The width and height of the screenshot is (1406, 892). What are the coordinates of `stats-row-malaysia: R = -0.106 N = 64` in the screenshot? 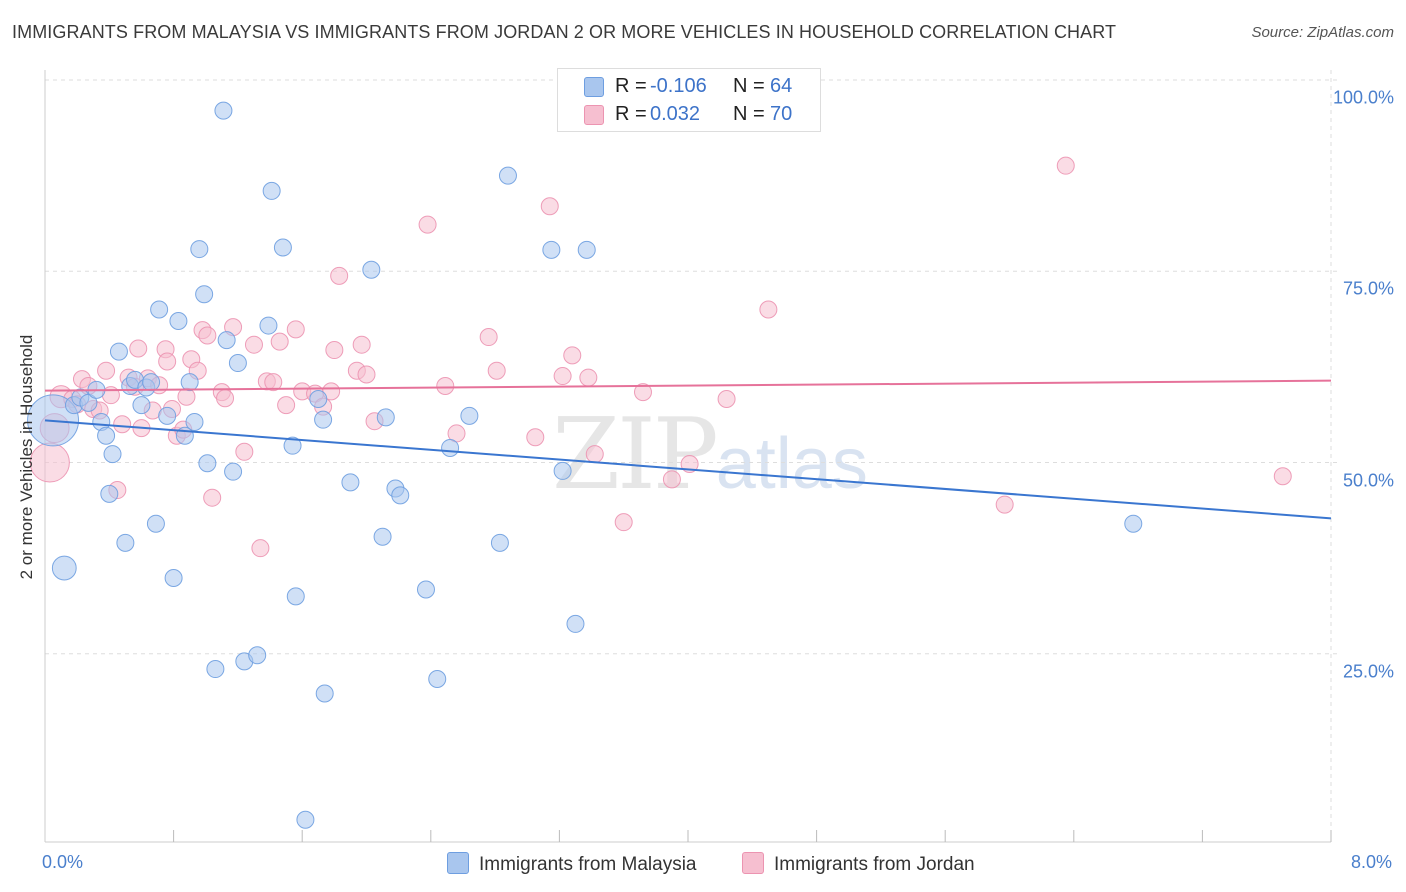 It's located at (689, 87).